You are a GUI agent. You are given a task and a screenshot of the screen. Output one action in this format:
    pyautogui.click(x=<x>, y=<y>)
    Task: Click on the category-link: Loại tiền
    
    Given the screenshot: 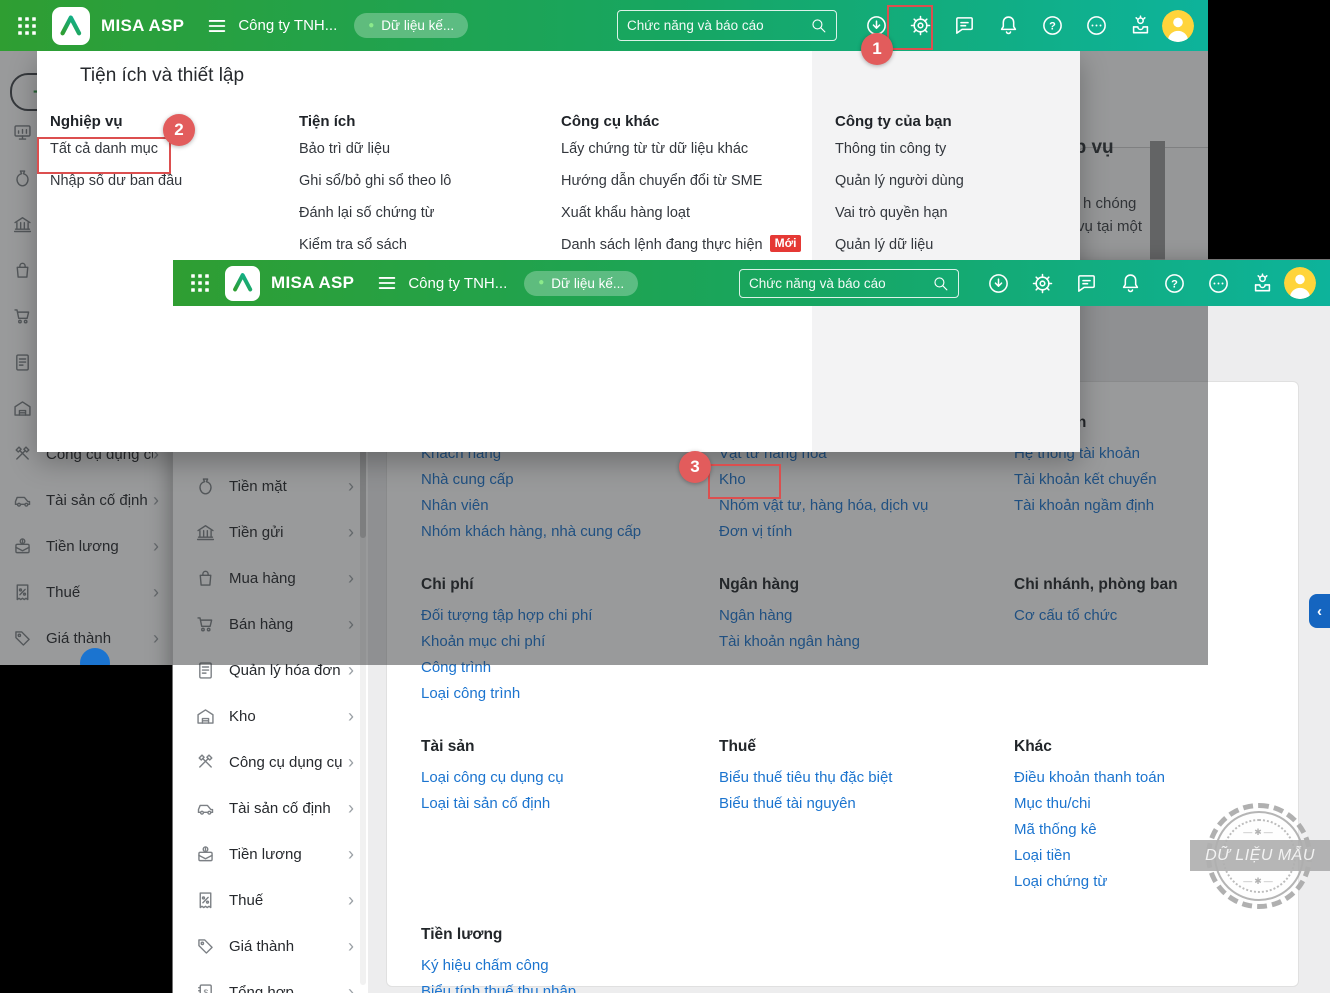 What is the action you would take?
    pyautogui.click(x=1042, y=855)
    